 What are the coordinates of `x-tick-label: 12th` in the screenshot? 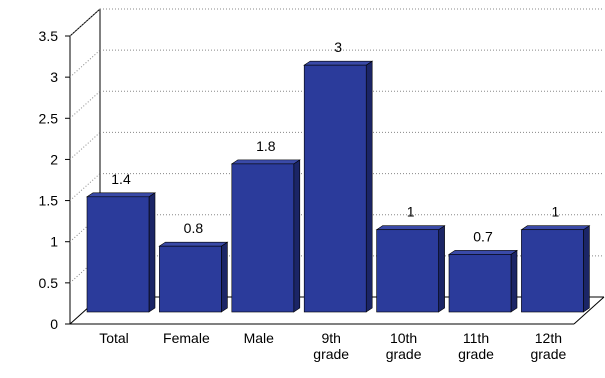 It's located at (548, 338).